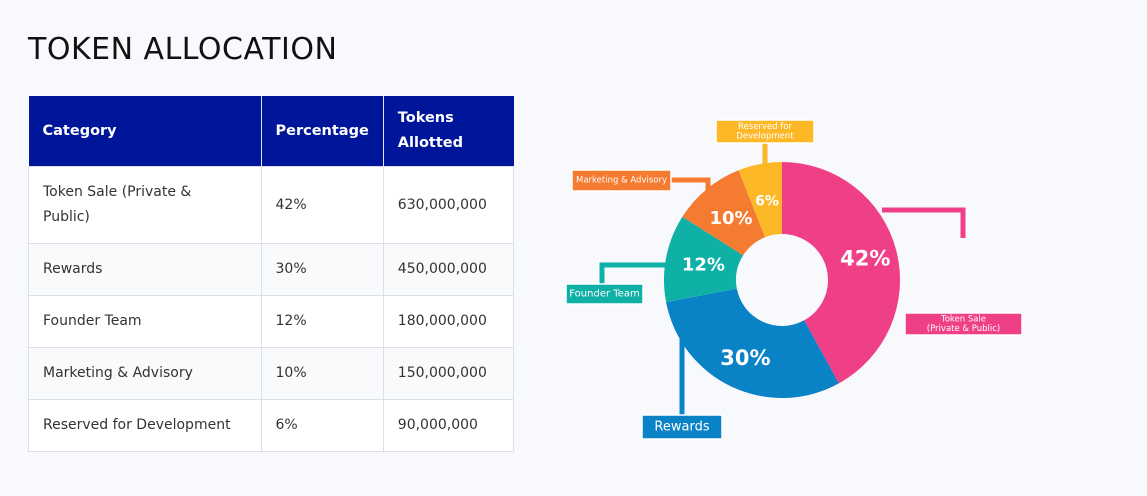 Image resolution: width=1147 pixels, height=496 pixels. I want to click on table-row: Marketing & Advisory 10% 150,000,000, so click(271, 373).